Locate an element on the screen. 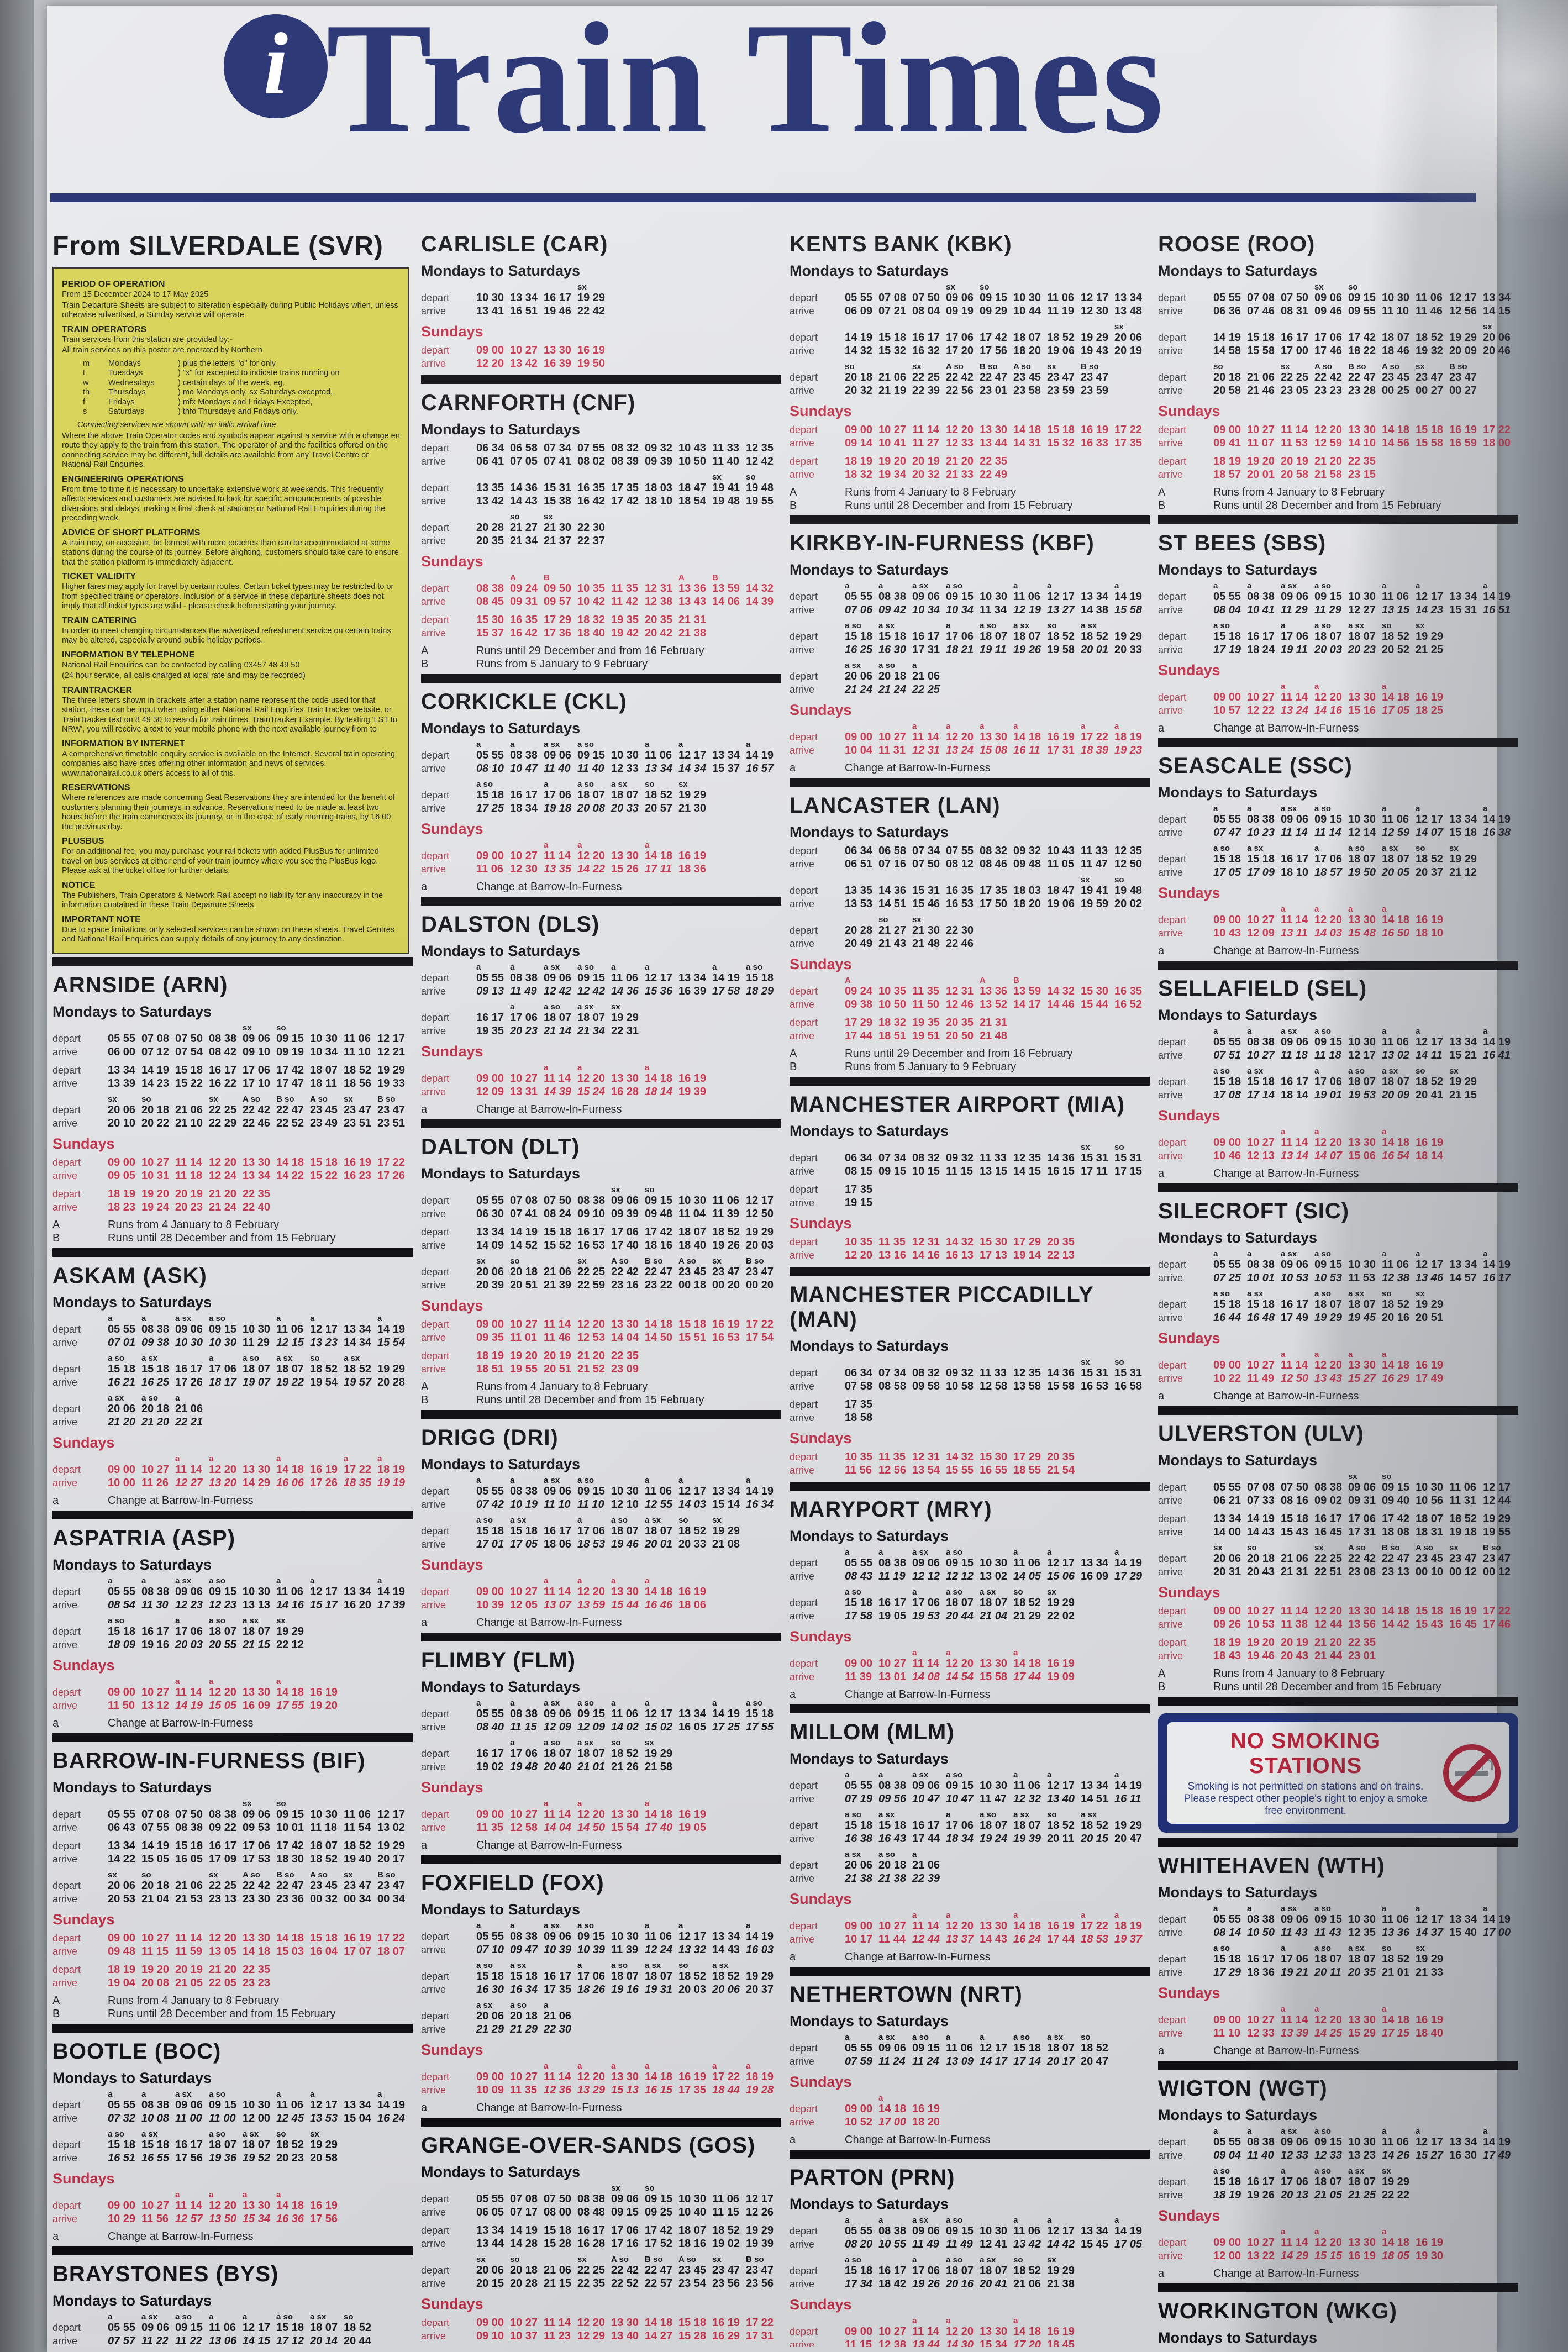  arrive-time: 12 31 is located at coordinates (926, 750).